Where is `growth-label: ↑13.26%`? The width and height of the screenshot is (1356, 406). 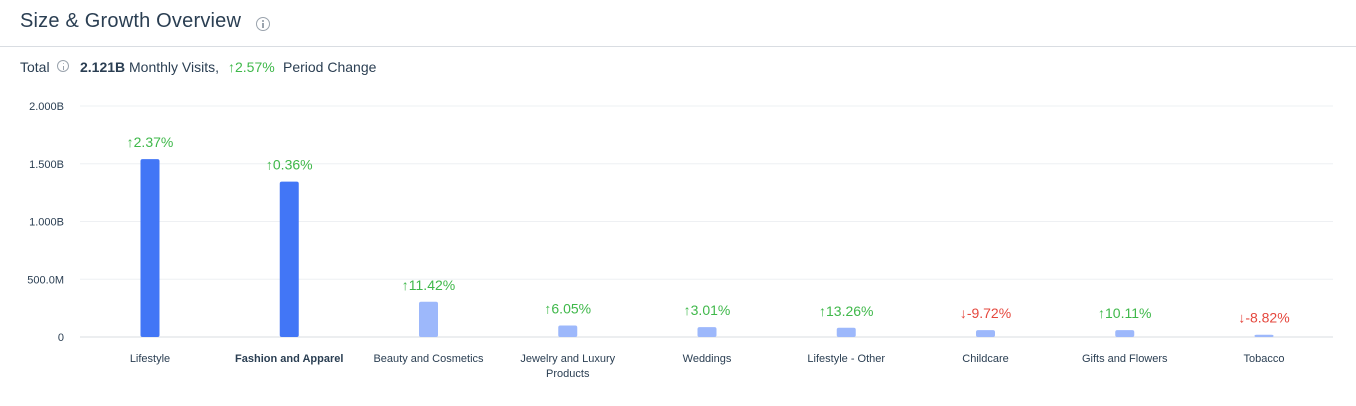 growth-label: ↑13.26% is located at coordinates (846, 311).